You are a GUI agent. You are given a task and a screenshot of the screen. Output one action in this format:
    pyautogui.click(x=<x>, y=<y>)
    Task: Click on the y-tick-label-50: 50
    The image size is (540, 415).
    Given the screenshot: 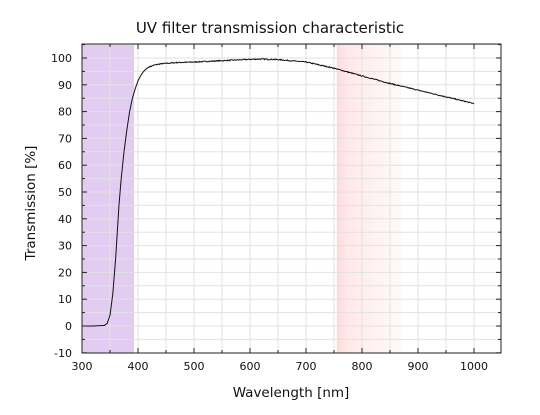 What is the action you would take?
    pyautogui.click(x=65, y=192)
    